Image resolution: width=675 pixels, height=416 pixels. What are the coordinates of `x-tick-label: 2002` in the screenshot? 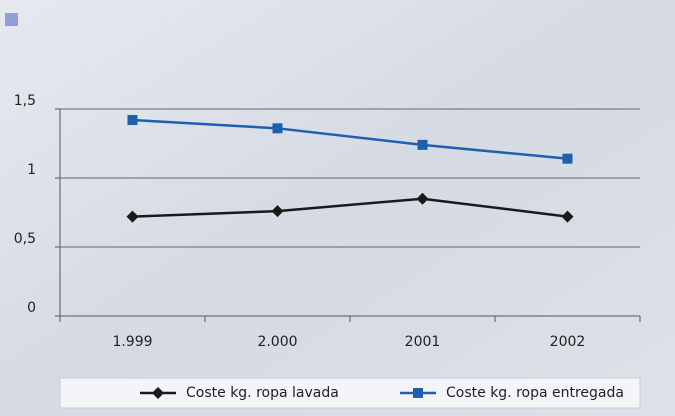 It's located at (568, 342).